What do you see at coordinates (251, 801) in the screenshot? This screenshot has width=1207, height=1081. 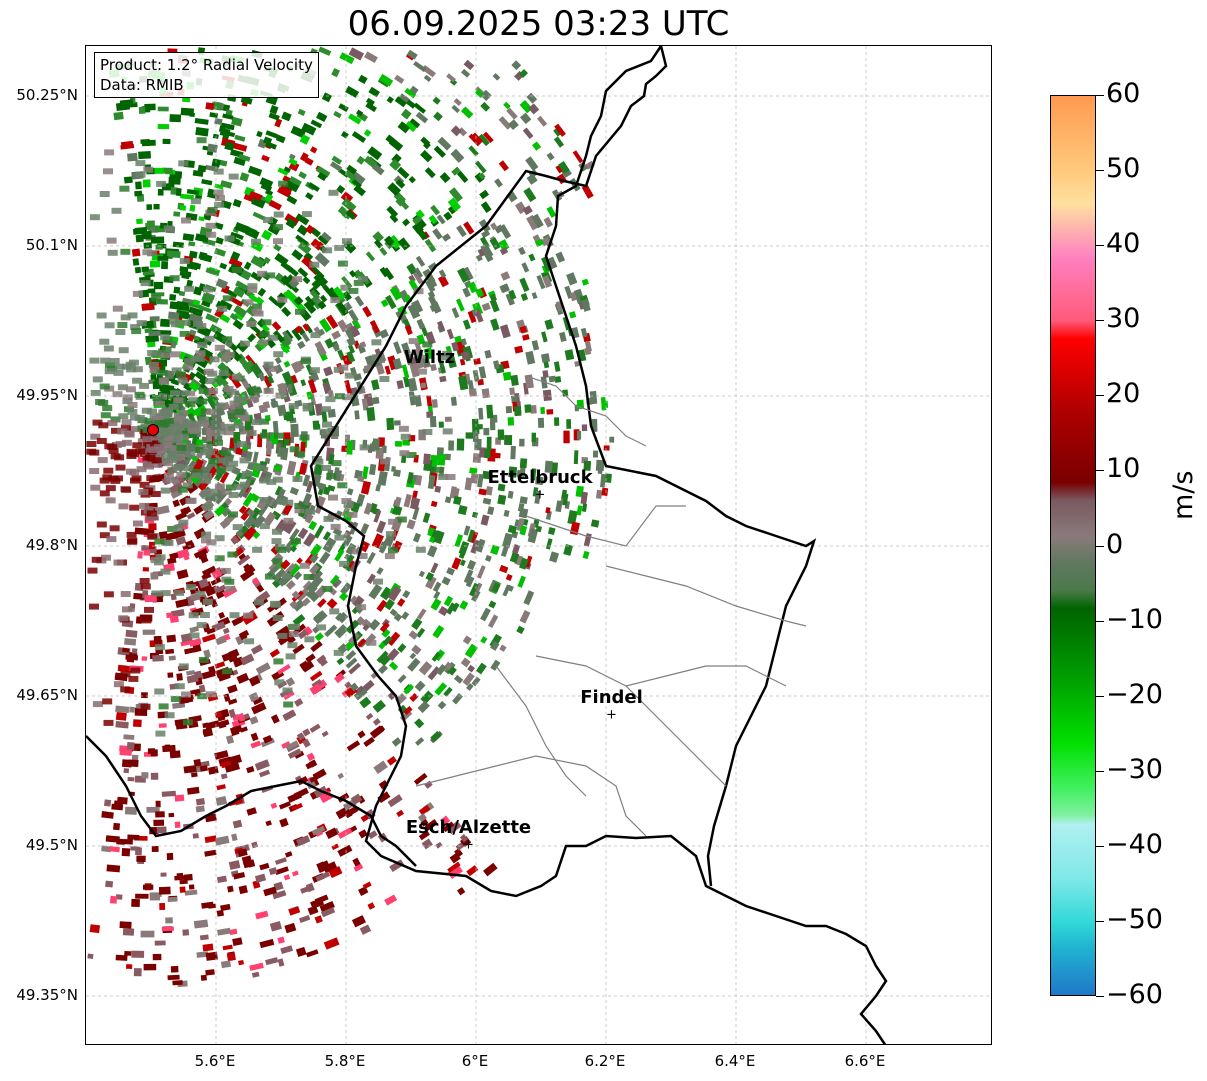 I see `french-border` at bounding box center [251, 801].